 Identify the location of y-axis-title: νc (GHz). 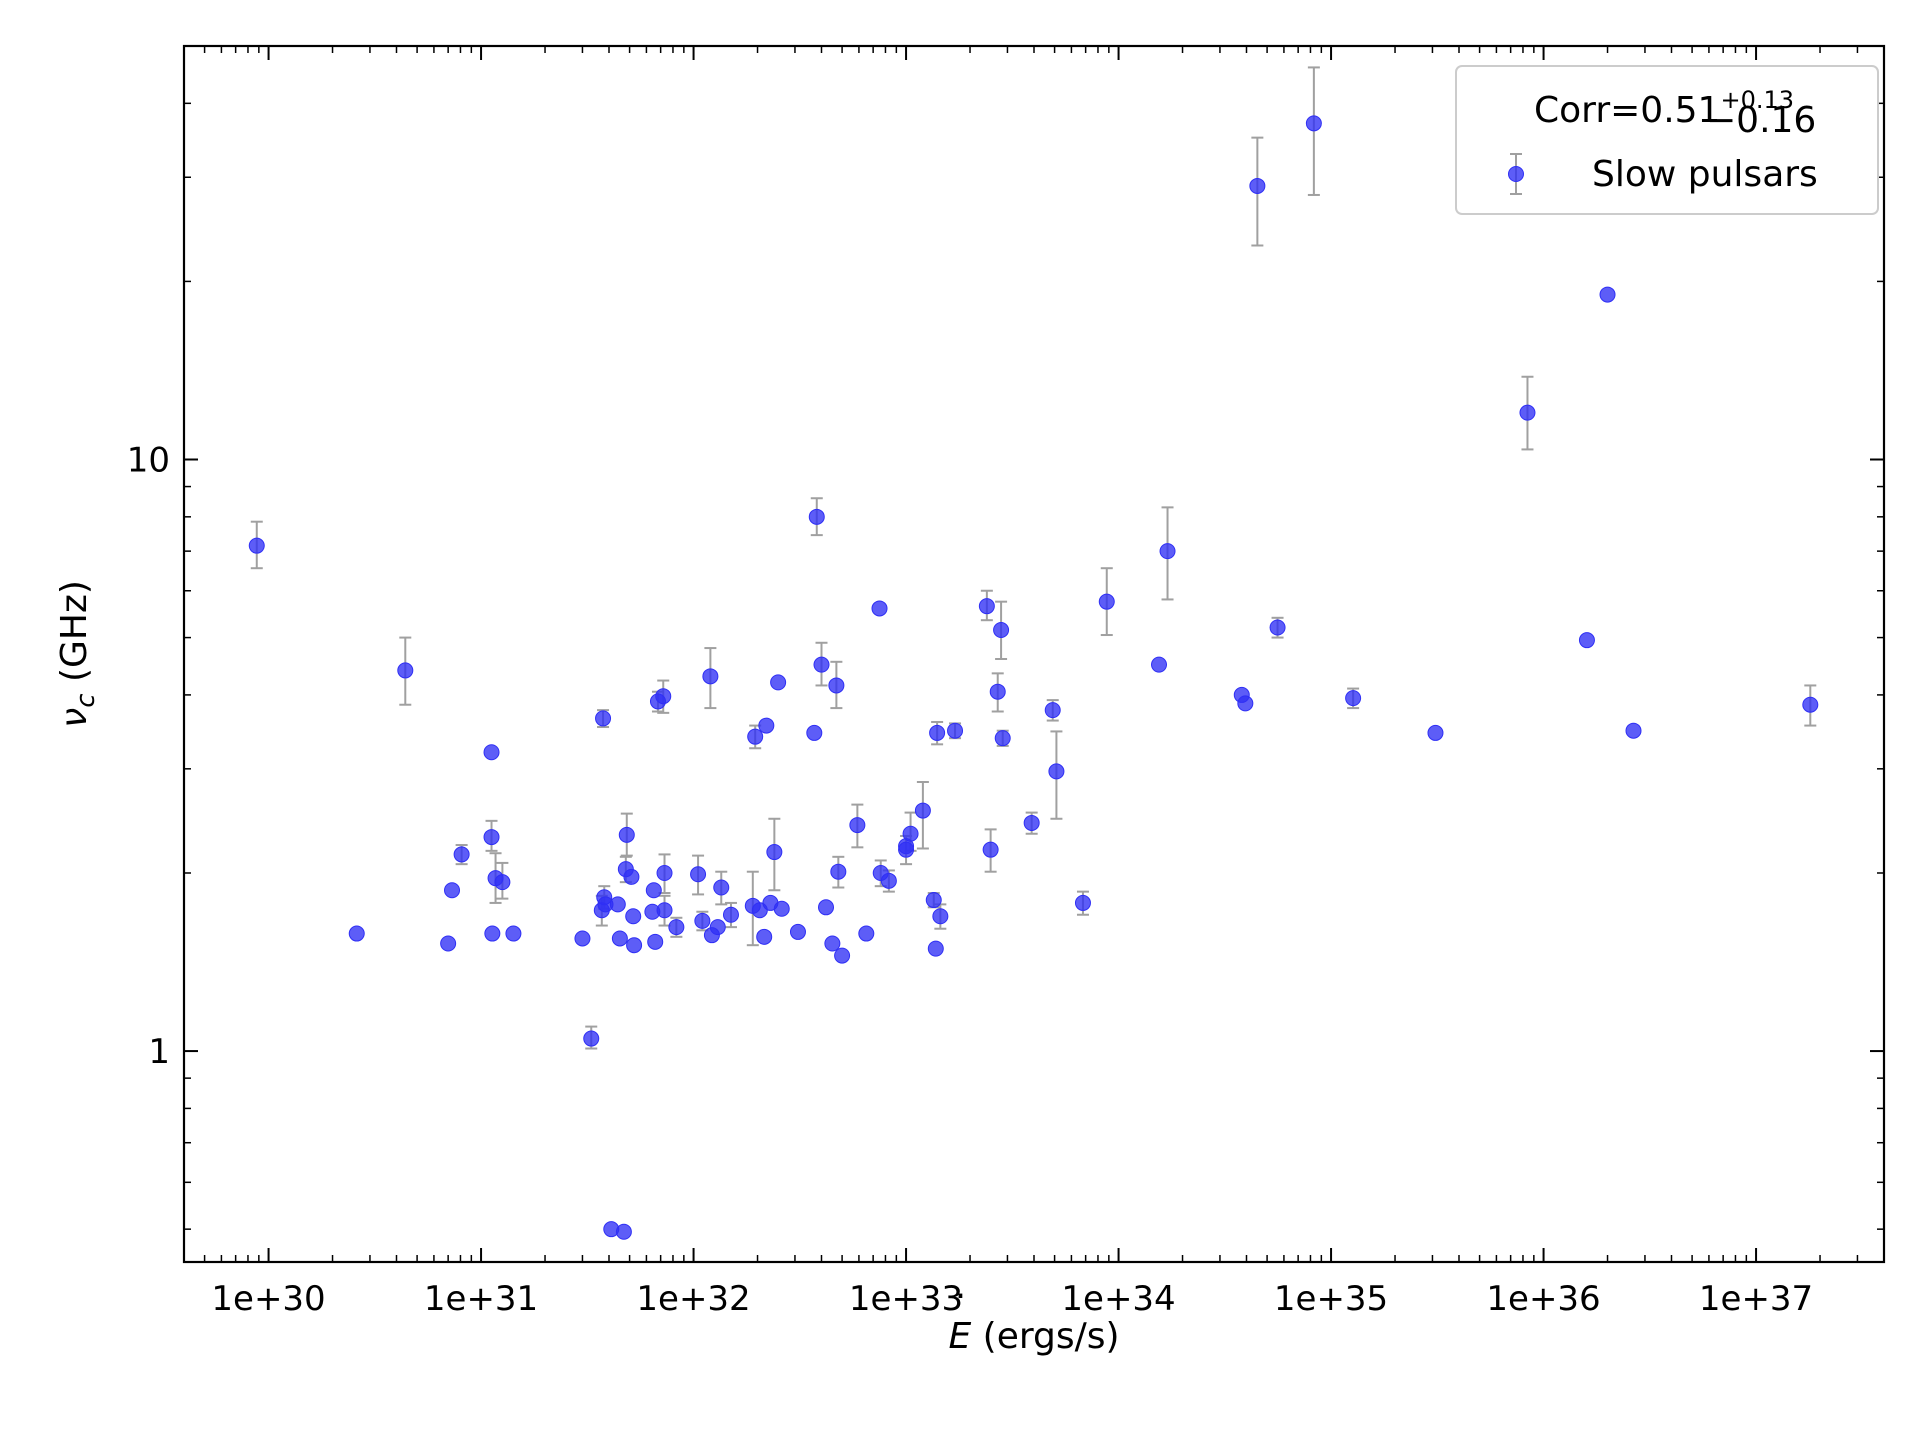
(77, 654).